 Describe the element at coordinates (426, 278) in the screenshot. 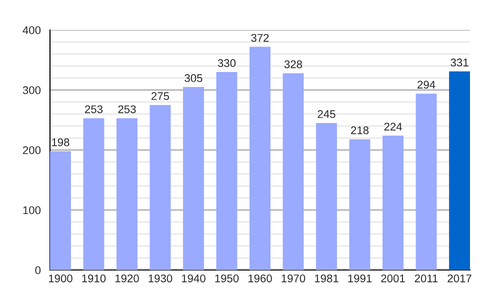

I see `x-tick-label: 2011` at that location.